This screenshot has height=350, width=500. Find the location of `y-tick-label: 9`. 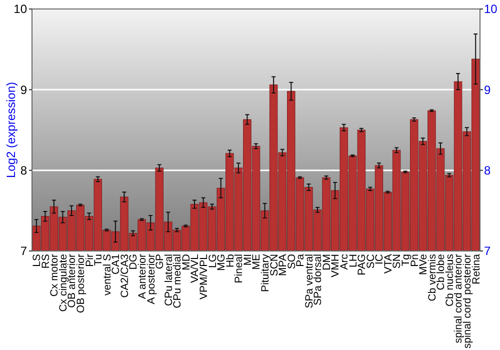

y-tick-label: 9 is located at coordinates (24, 89).